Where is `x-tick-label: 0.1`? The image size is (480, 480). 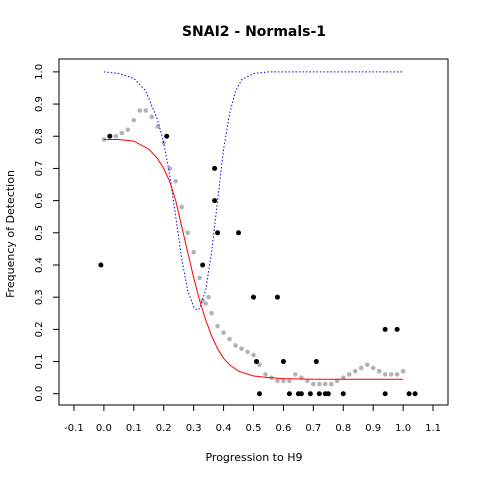 x-tick-label: 0.1 is located at coordinates (134, 428).